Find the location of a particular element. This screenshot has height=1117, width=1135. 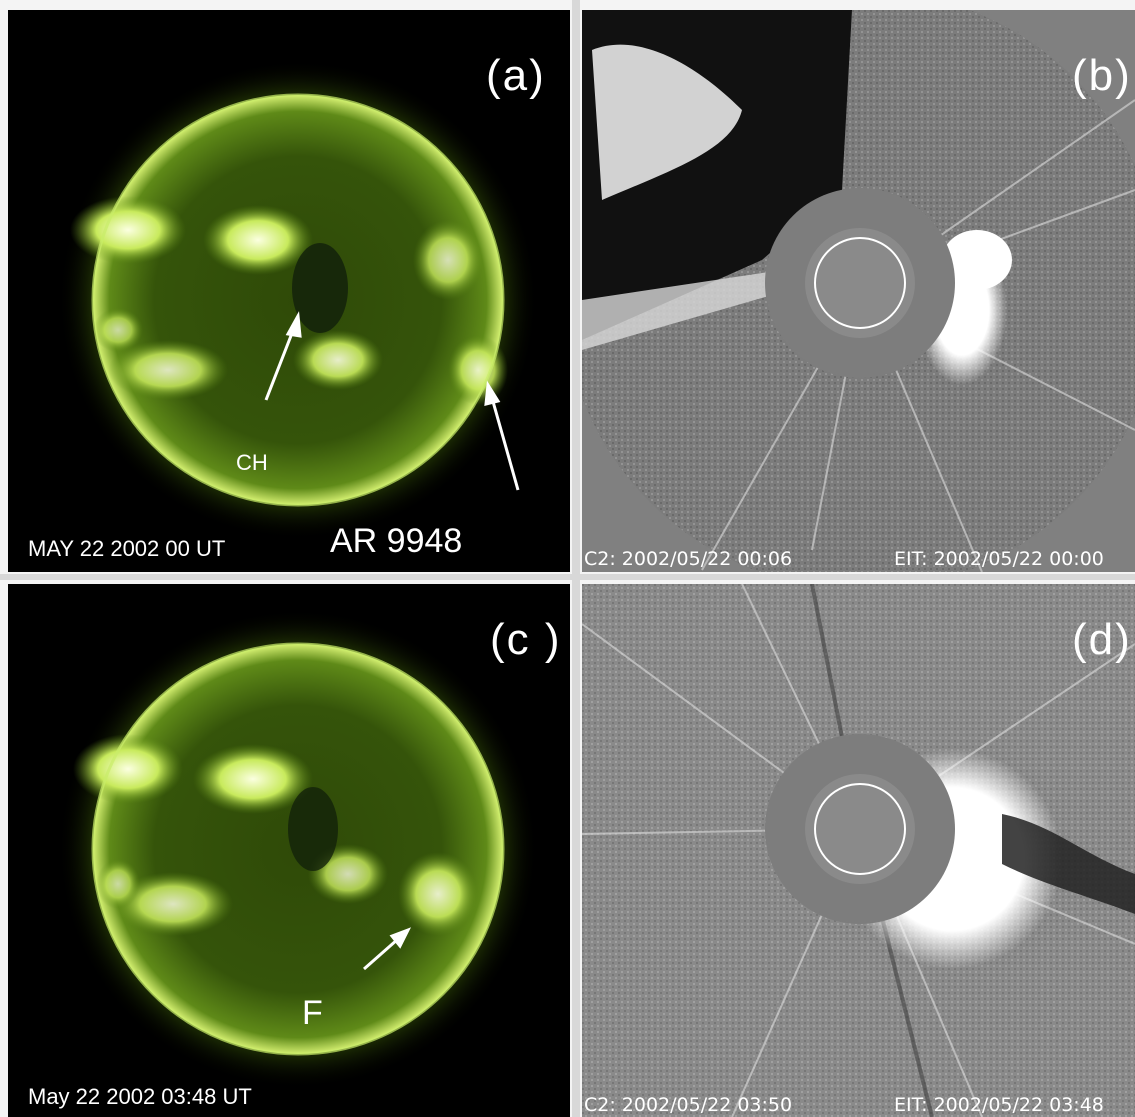

panel-label-c: (c ) is located at coordinates (526, 639).